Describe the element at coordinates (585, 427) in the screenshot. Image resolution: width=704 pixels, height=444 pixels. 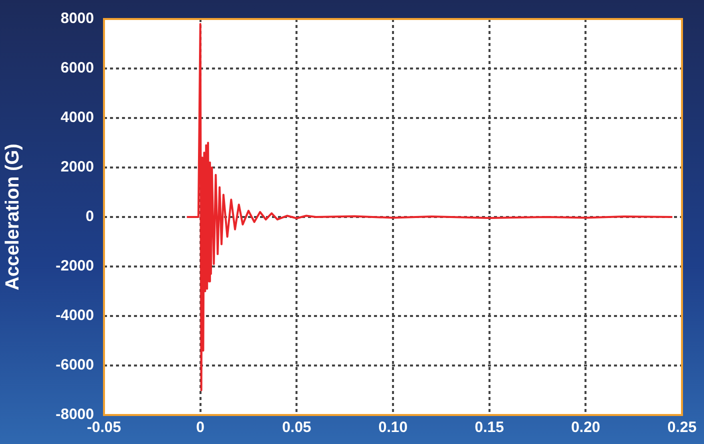
I see `x-tick-label: 0.20` at that location.